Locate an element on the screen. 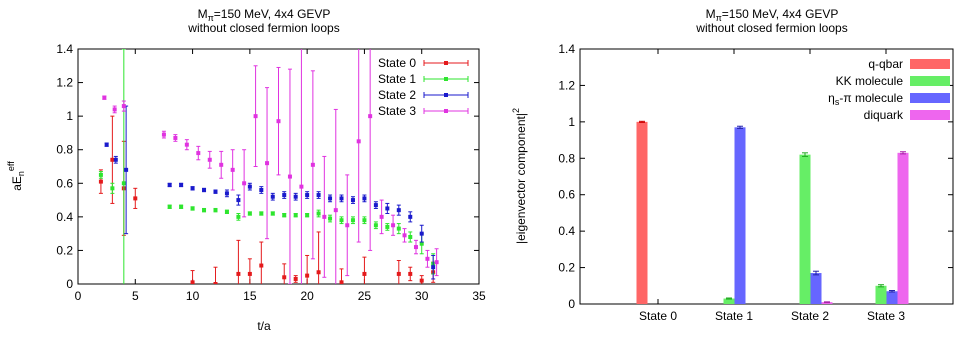 This screenshot has width=965, height=338. left-x-tick-labels: 0 5 10 15 20 25 30 35 is located at coordinates (280, 296).